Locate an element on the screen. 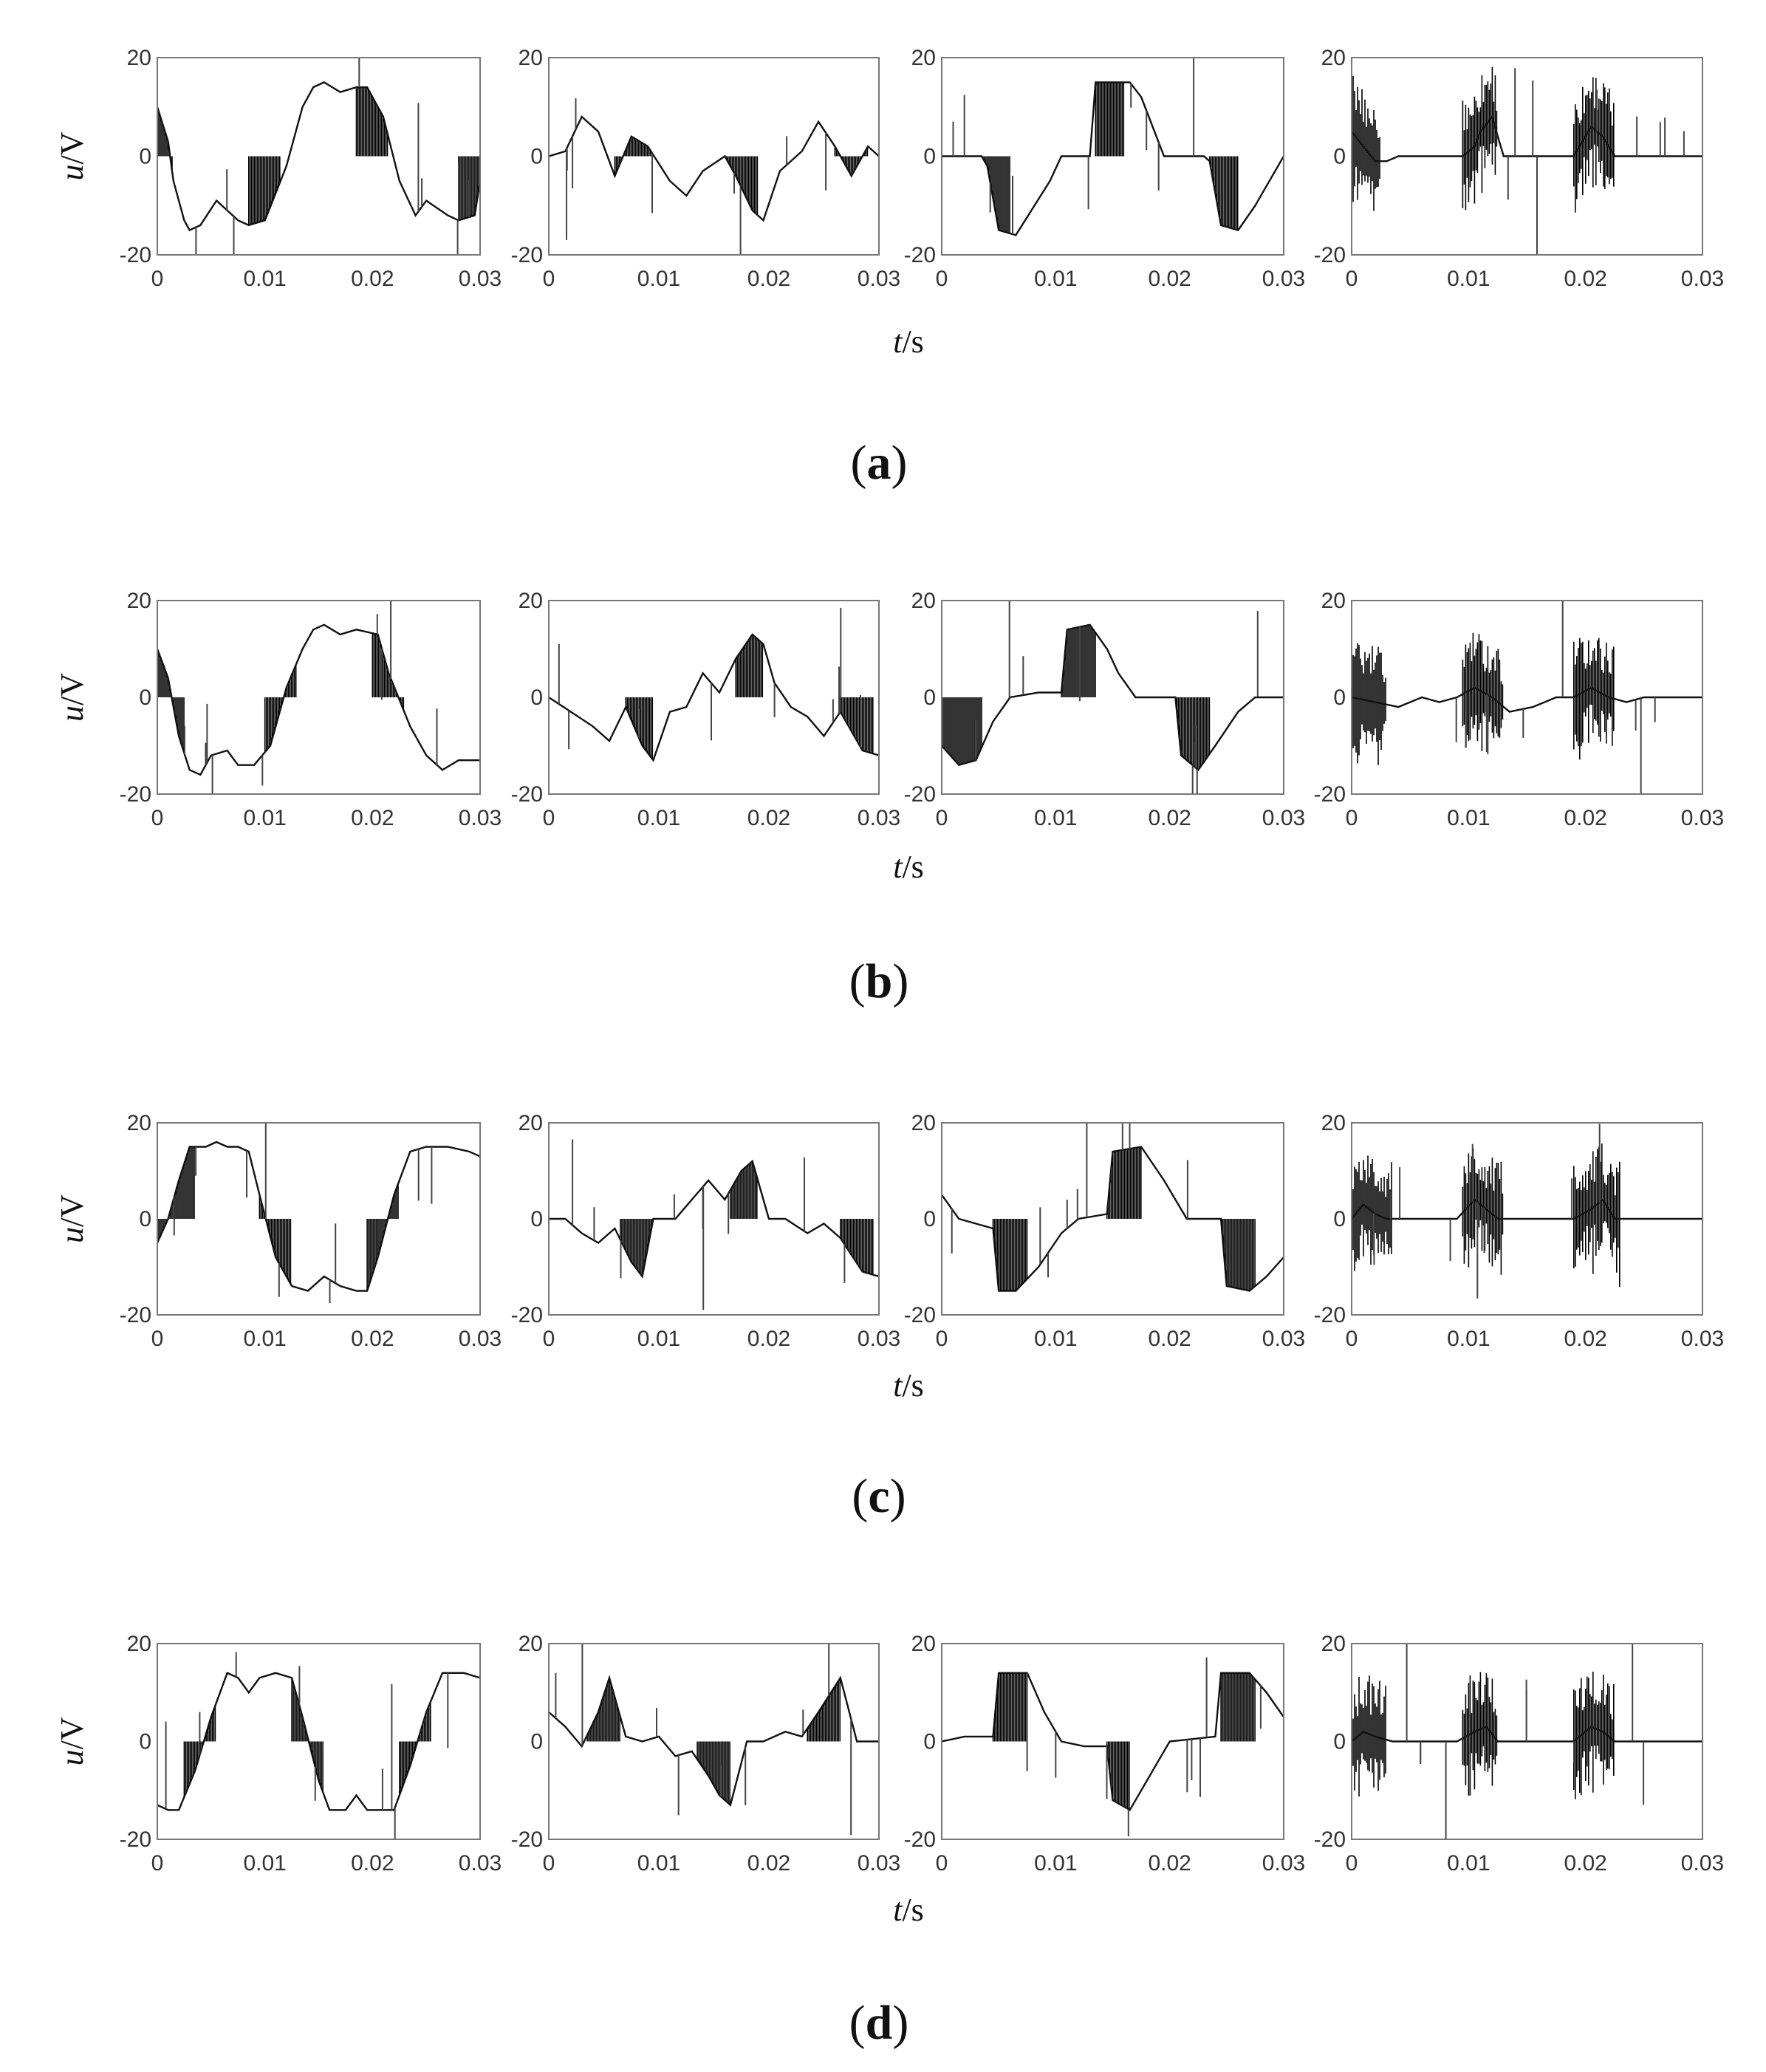  subplot-1-3: 200-200 0.01 0.02 0.03 is located at coordinates (1105, 168).